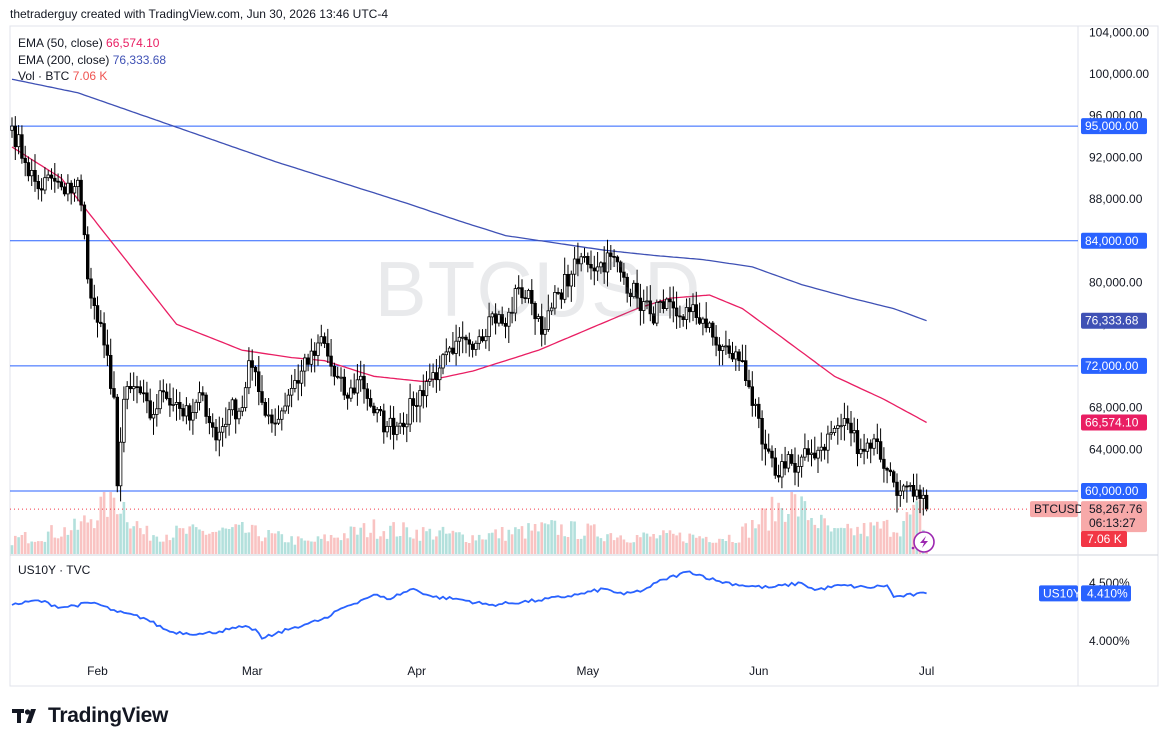  Describe the element at coordinates (1116, 408) in the screenshot. I see `price-axis-tick: 68,000.00` at that location.